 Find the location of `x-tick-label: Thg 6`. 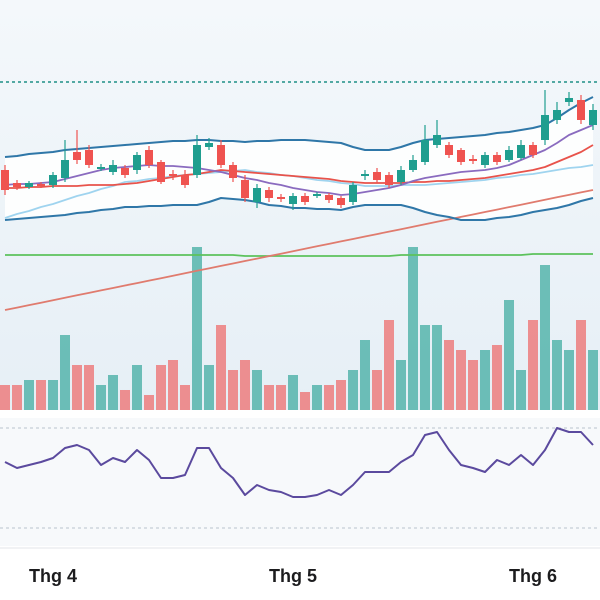

x-tick-label: Thg 6 is located at coordinates (533, 576).